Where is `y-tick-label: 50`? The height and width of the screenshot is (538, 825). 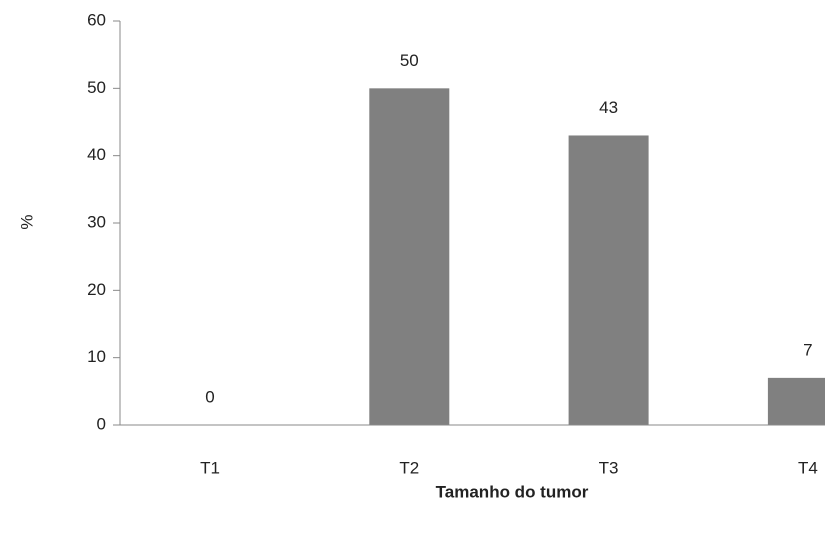 y-tick-label: 50 is located at coordinates (96, 87).